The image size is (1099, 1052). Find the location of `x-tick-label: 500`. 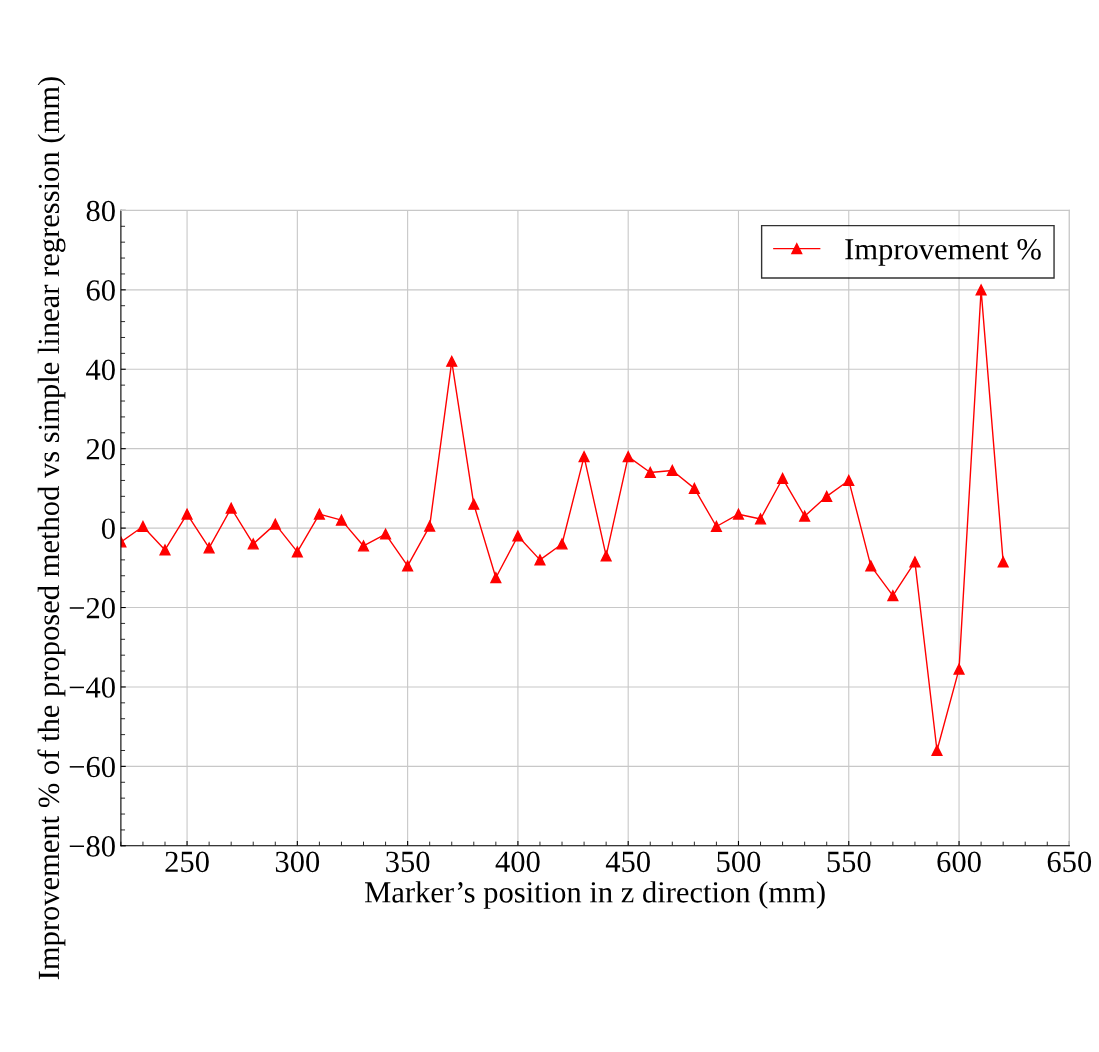

x-tick-label: 500 is located at coordinates (739, 862).